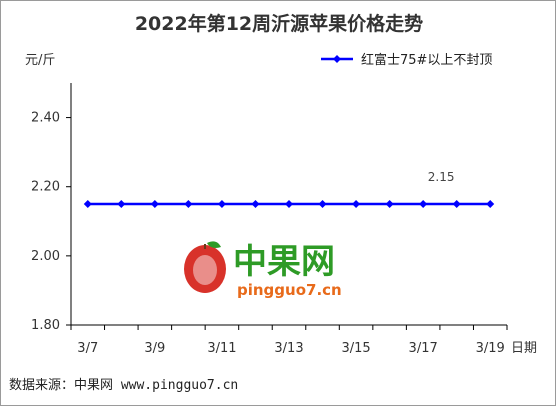 This screenshot has height=406, width=556. What do you see at coordinates (154, 348) in the screenshot?
I see `x-tick-label: 3/9` at bounding box center [154, 348].